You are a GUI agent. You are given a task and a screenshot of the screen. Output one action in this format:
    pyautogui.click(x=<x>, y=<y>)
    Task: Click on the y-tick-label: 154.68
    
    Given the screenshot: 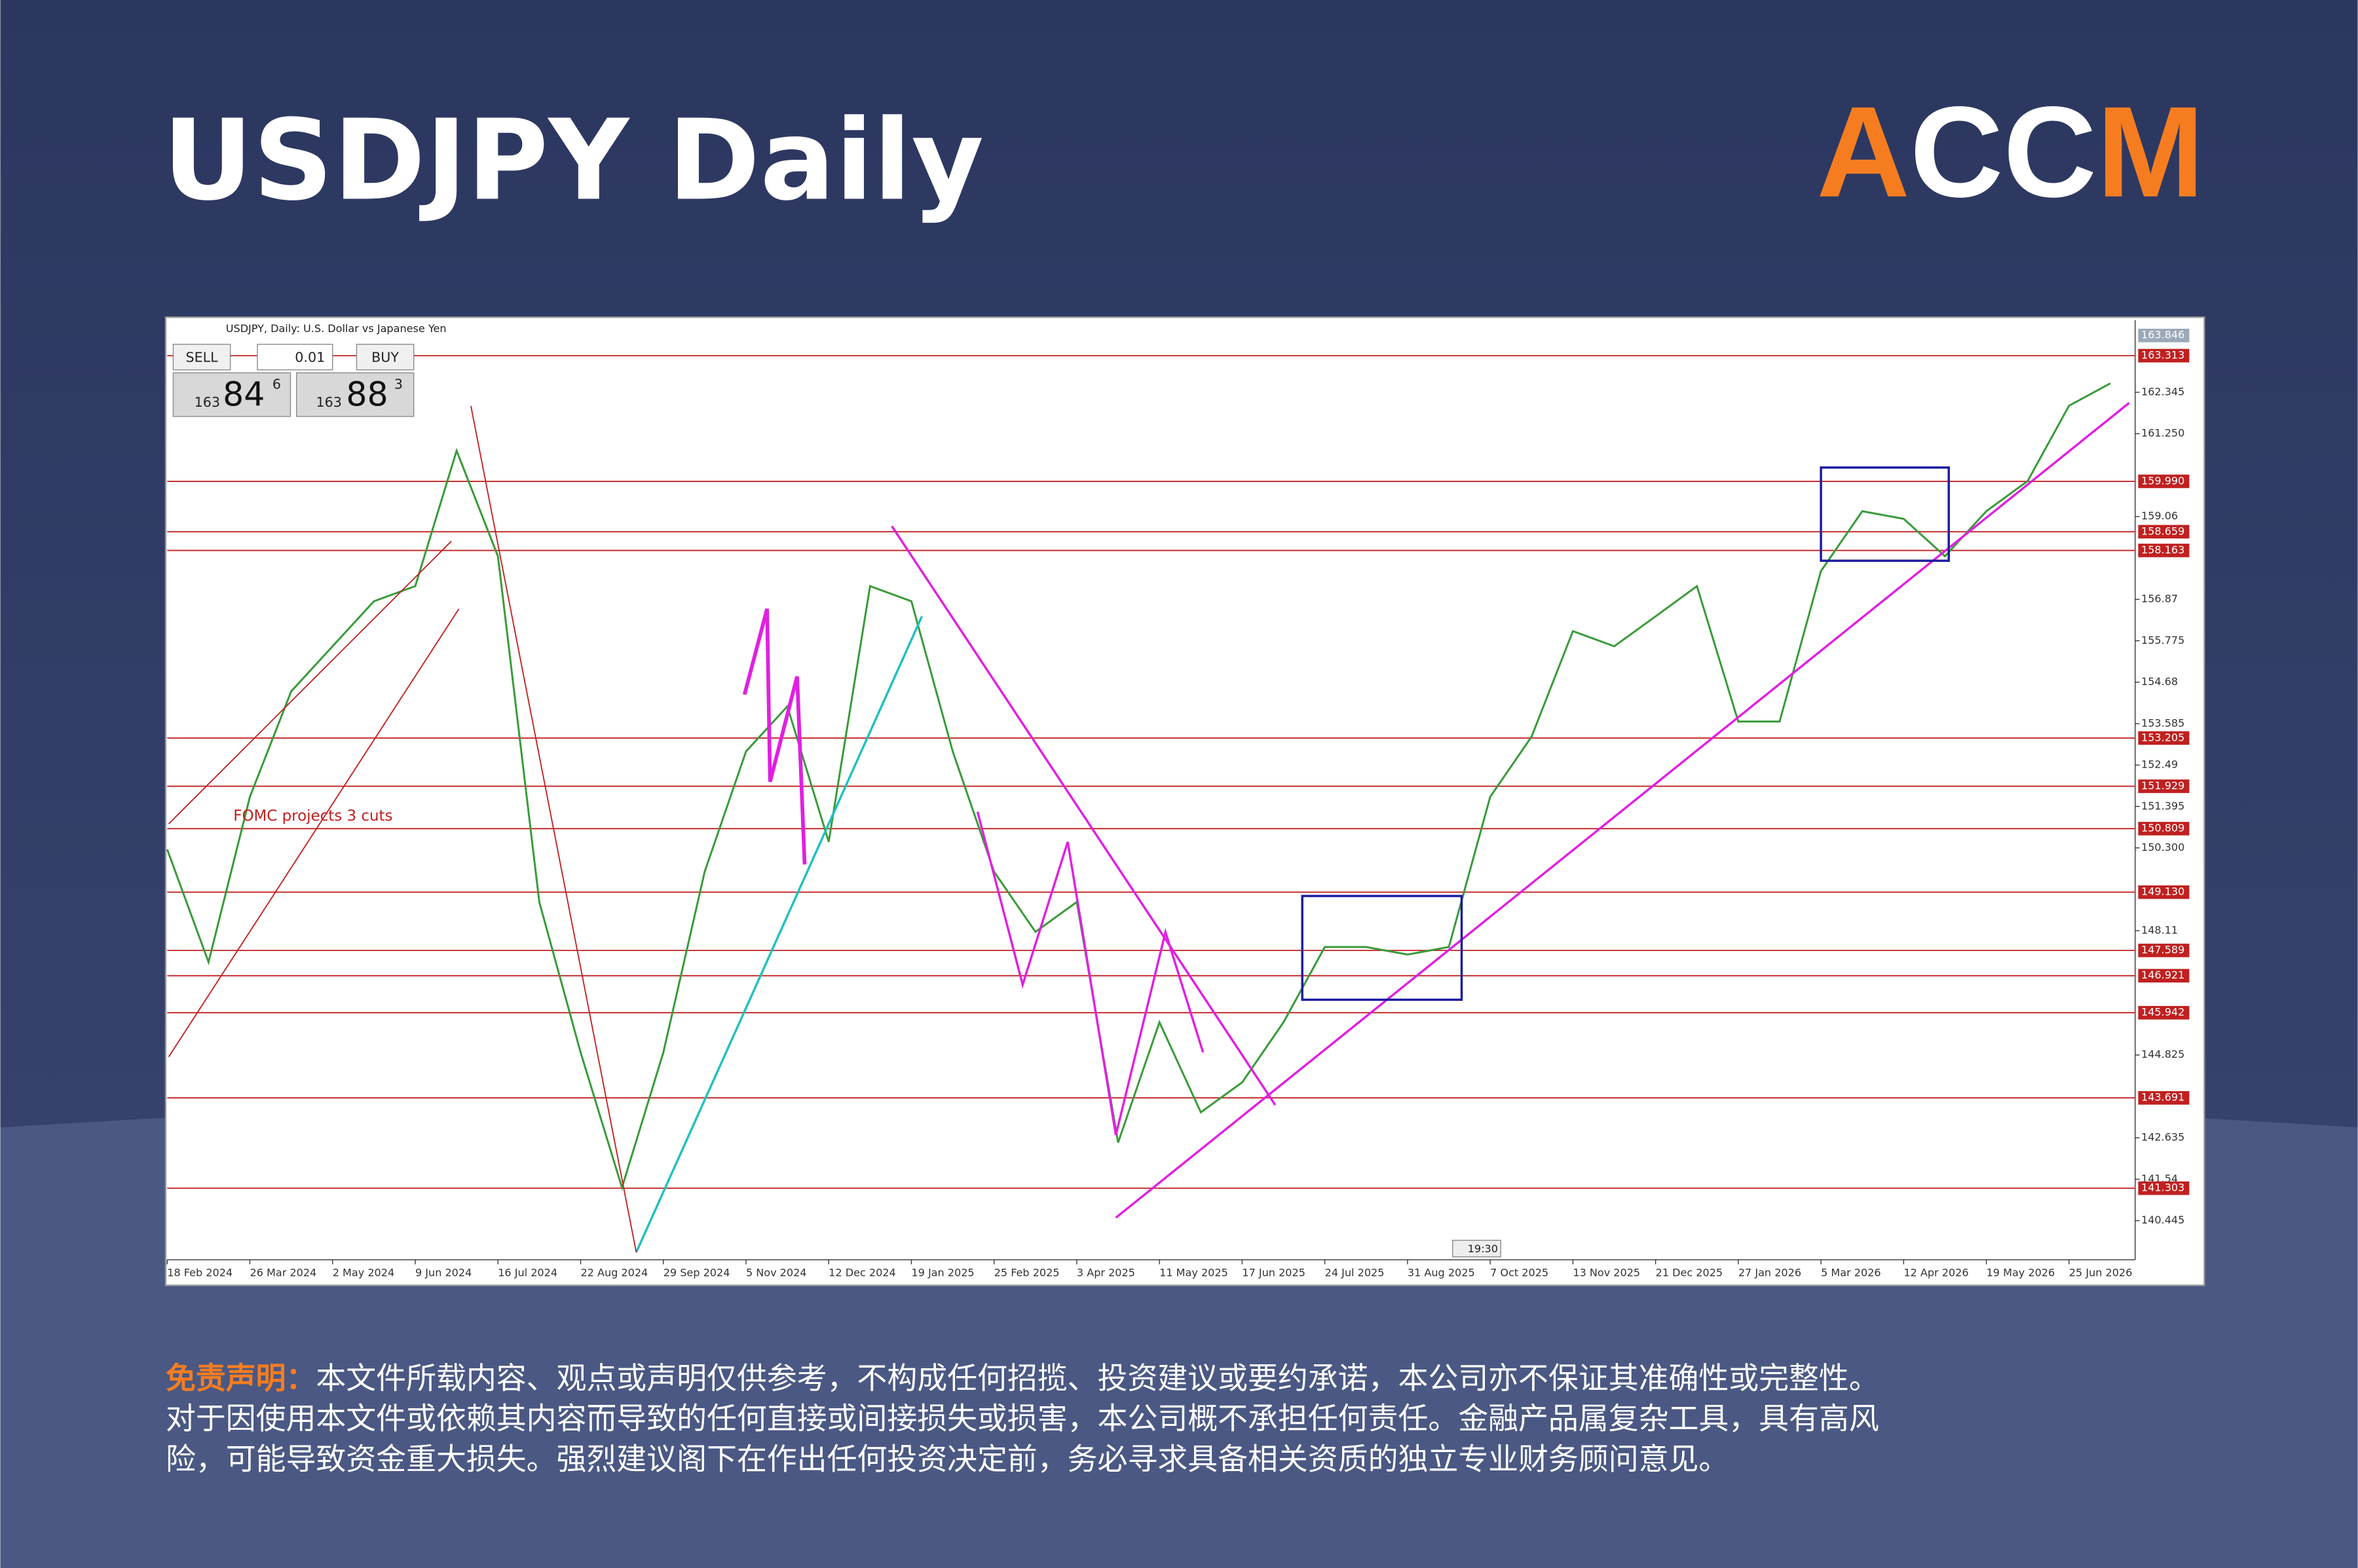 What is the action you would take?
    pyautogui.click(x=2159, y=681)
    